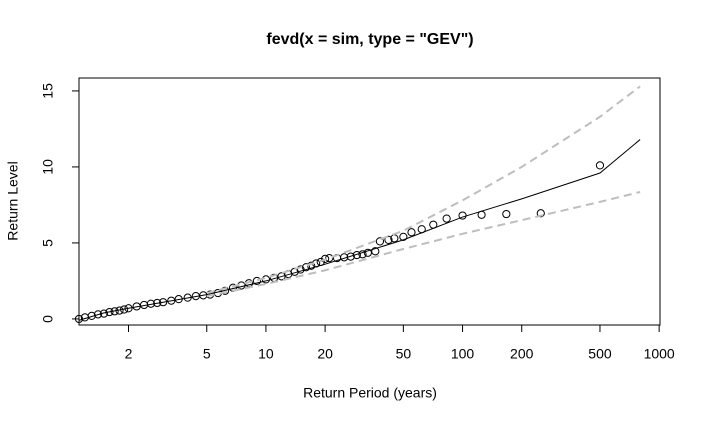 Image resolution: width=701 pixels, height=424 pixels. I want to click on x-tick-label: 10, so click(266, 354).